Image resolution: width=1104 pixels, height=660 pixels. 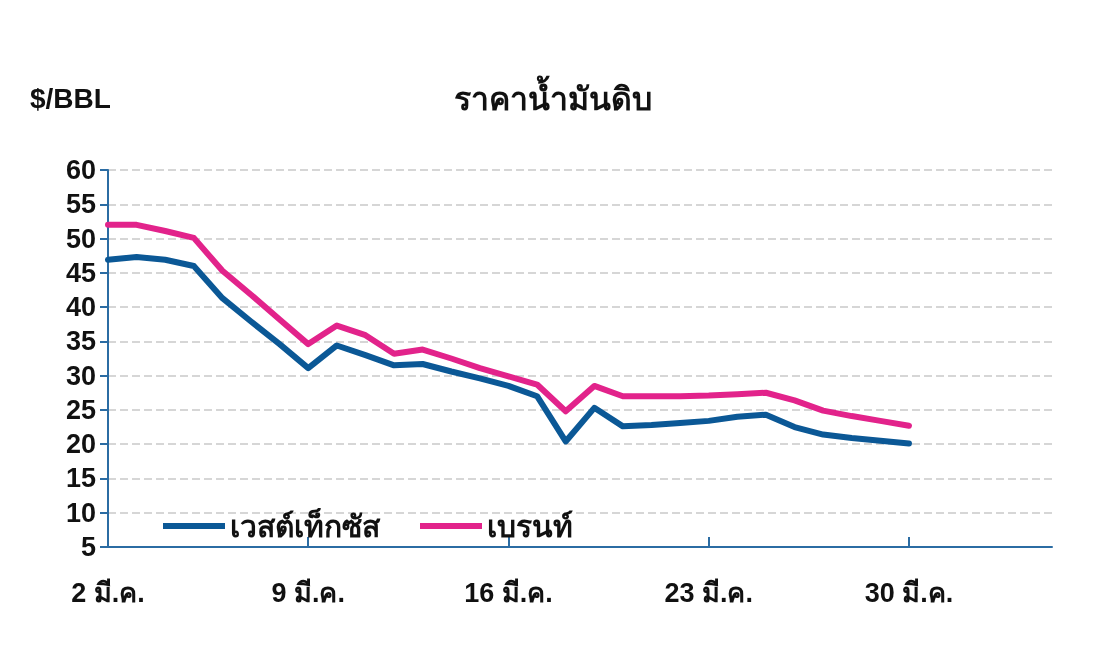 What do you see at coordinates (80, 375) in the screenshot?
I see `y-tick-label: 30` at bounding box center [80, 375].